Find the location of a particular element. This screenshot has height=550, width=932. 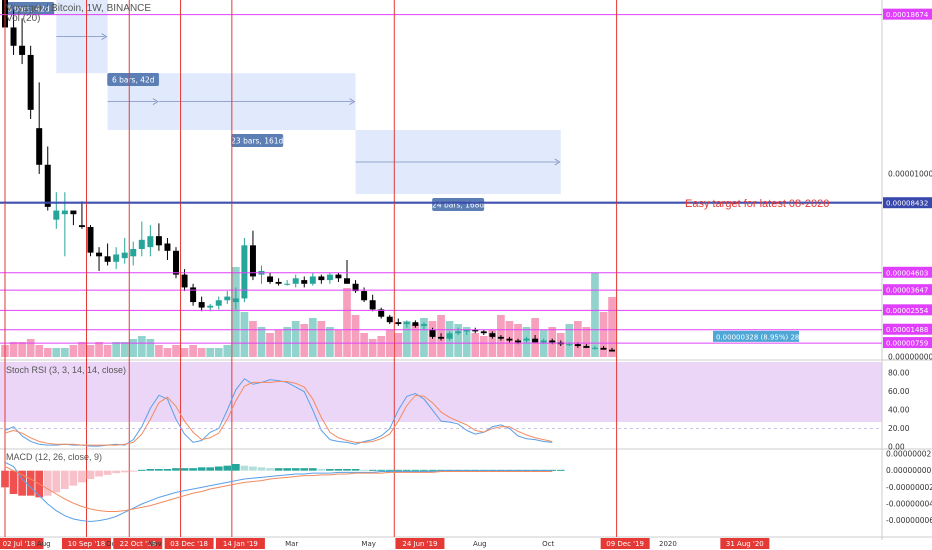

volume-label: Vol (20) is located at coordinates (23, 18).